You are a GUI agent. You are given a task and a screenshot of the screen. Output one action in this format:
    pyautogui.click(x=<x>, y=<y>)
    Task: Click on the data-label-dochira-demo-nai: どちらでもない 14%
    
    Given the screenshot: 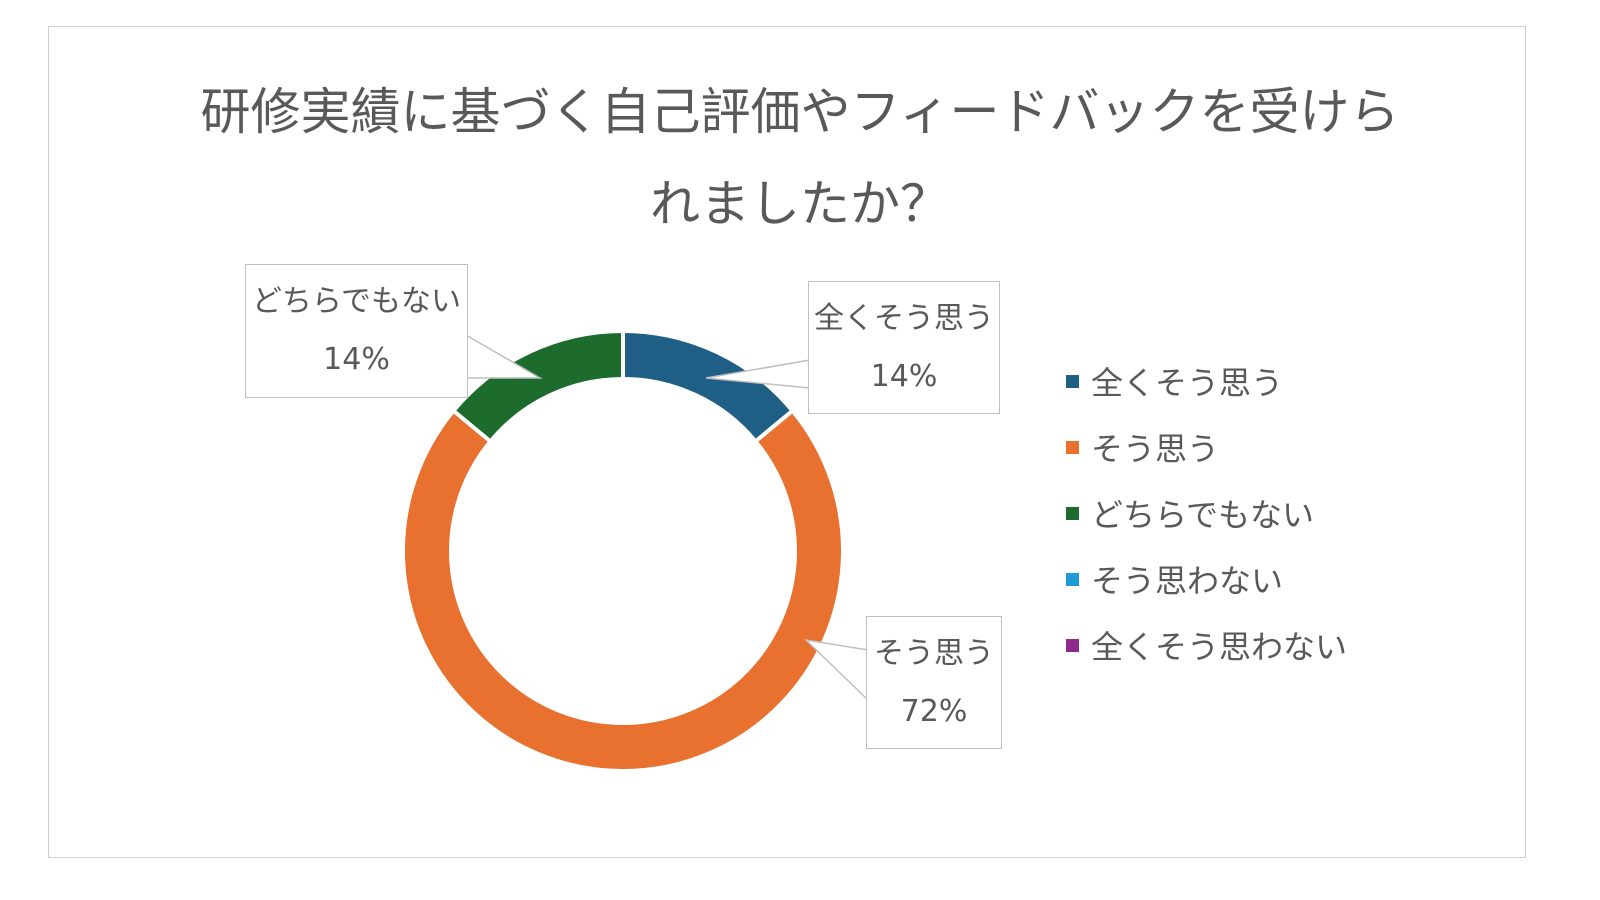 What is the action you would take?
    pyautogui.click(x=356, y=331)
    